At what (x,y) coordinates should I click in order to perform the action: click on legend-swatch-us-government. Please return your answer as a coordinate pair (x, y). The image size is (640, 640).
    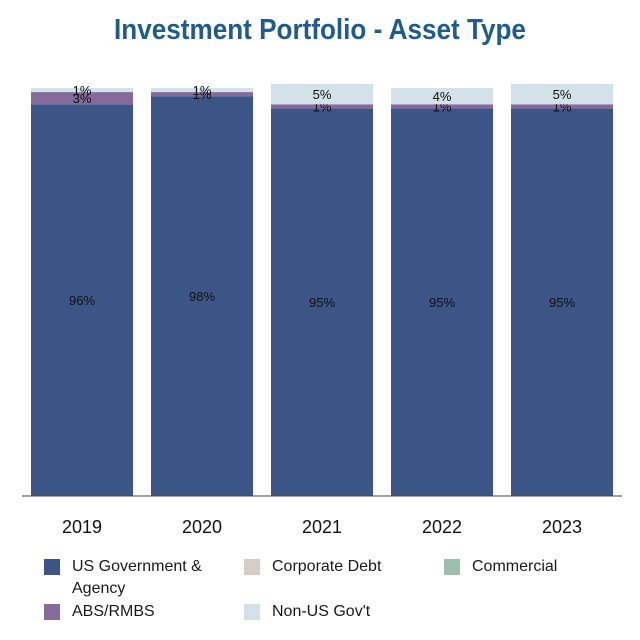
    Looking at the image, I should click on (52, 567).